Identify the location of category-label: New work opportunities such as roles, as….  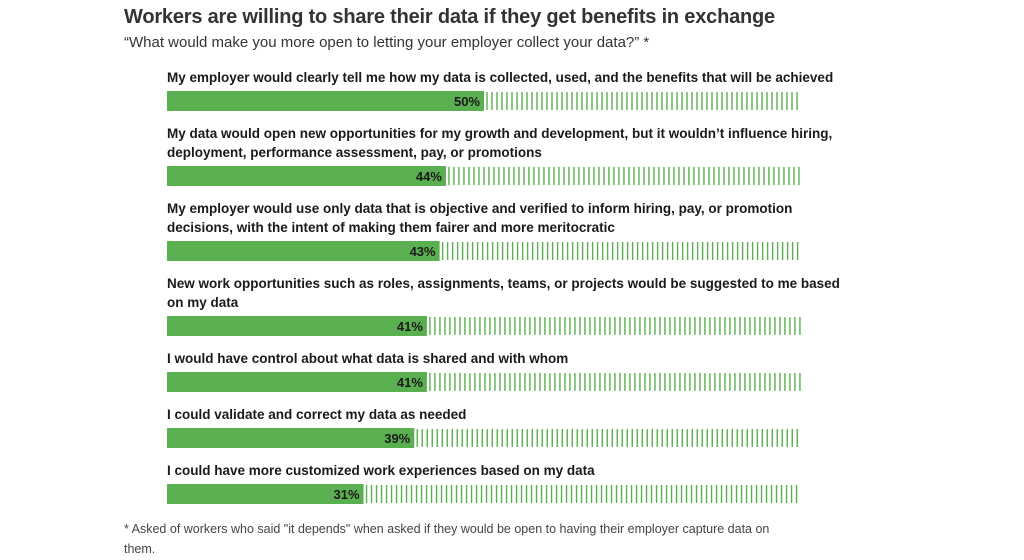
(503, 283).